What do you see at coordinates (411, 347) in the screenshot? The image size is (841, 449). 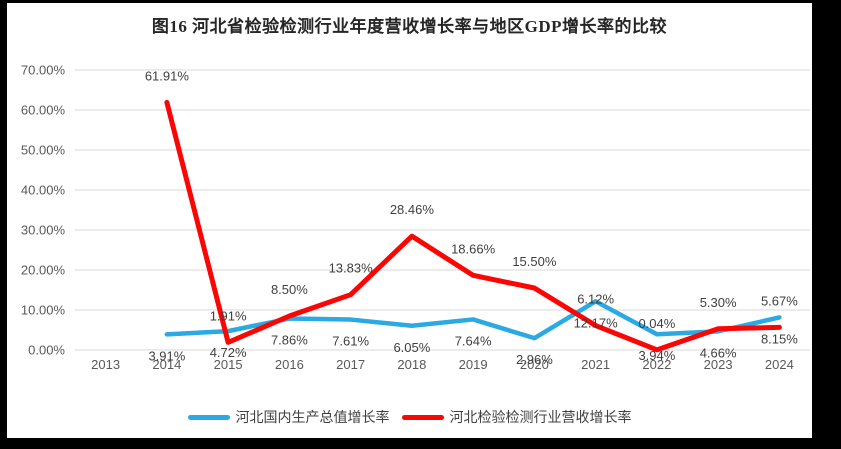 I see `data-label: 6.05%` at bounding box center [411, 347].